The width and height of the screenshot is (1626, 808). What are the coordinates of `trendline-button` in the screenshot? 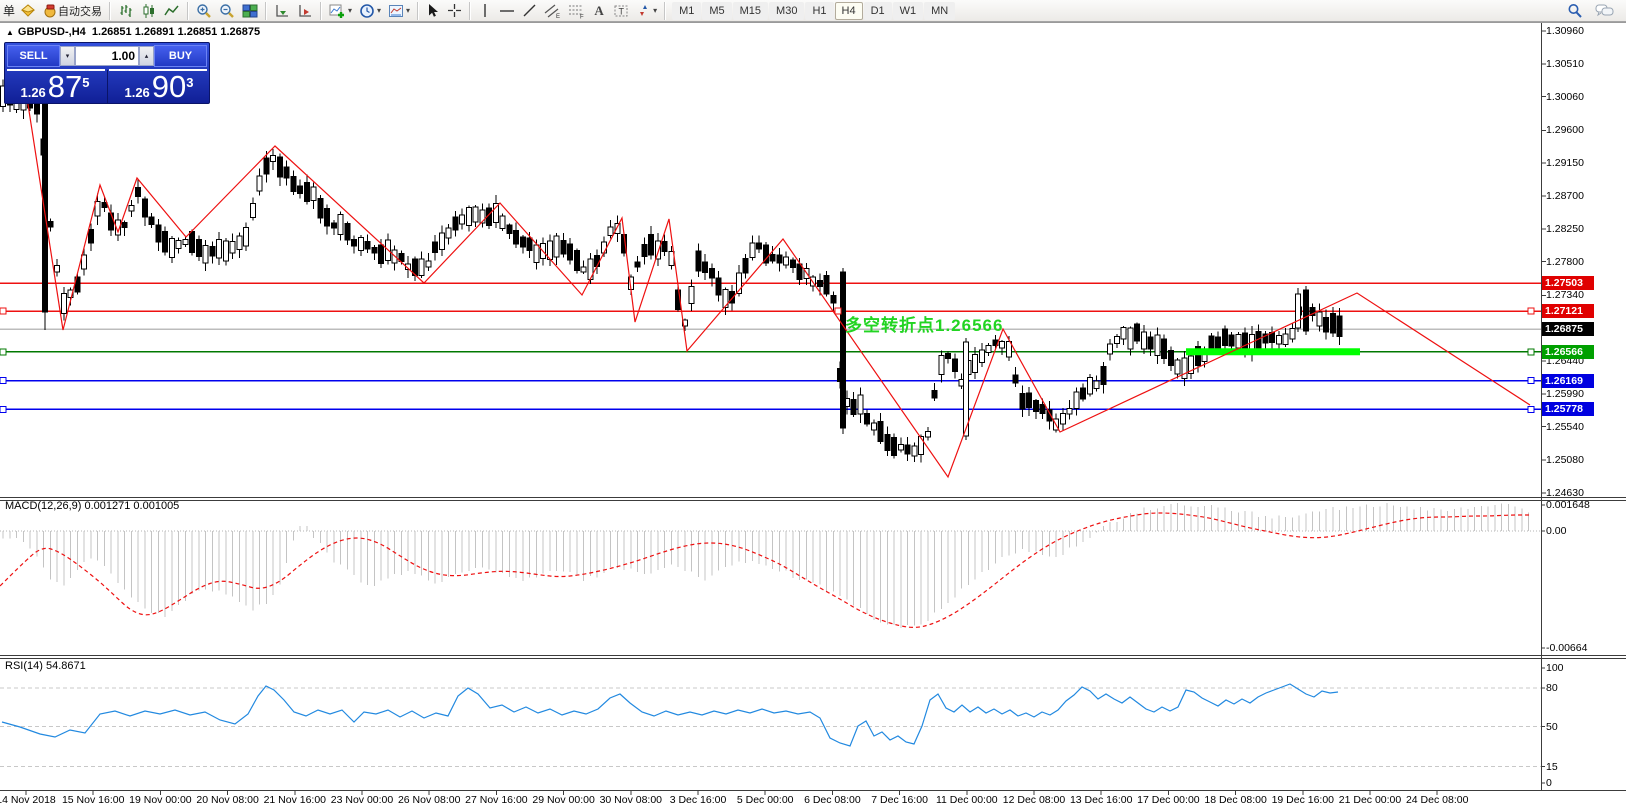 It's located at (529, 11).